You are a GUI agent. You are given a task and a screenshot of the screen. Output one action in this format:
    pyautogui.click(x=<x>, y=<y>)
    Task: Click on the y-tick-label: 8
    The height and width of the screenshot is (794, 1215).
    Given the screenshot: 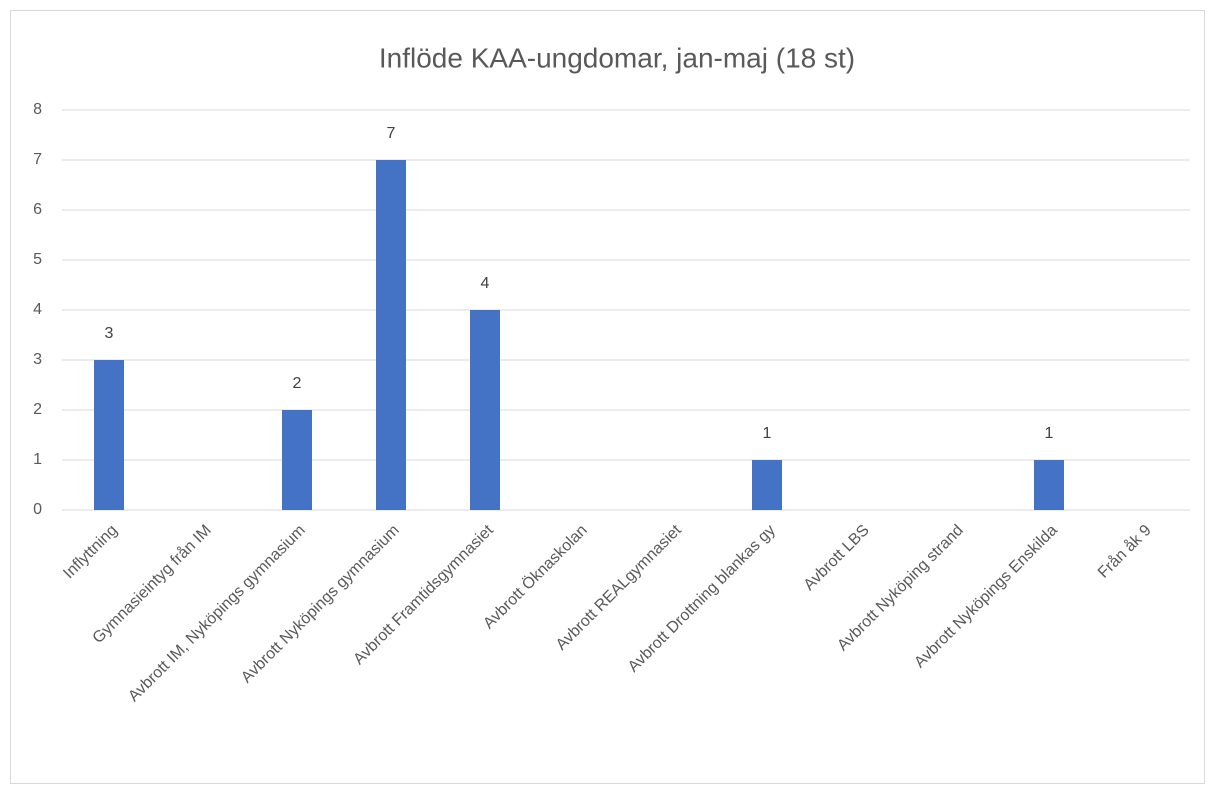 What is the action you would take?
    pyautogui.click(x=37, y=109)
    